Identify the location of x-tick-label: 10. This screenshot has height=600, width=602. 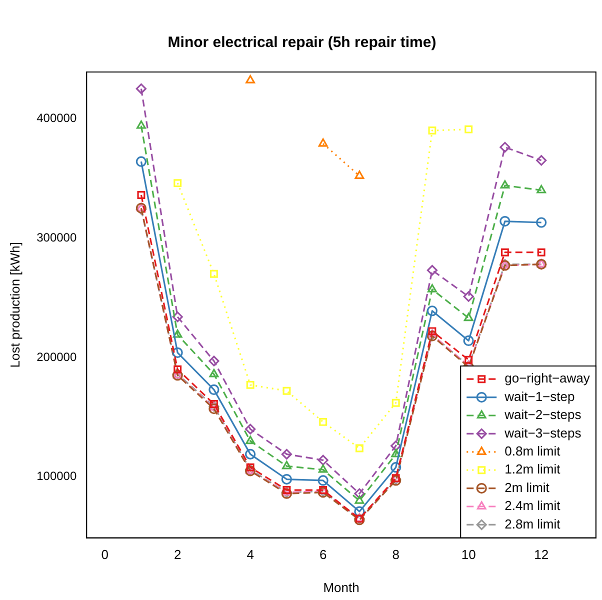
(468, 554).